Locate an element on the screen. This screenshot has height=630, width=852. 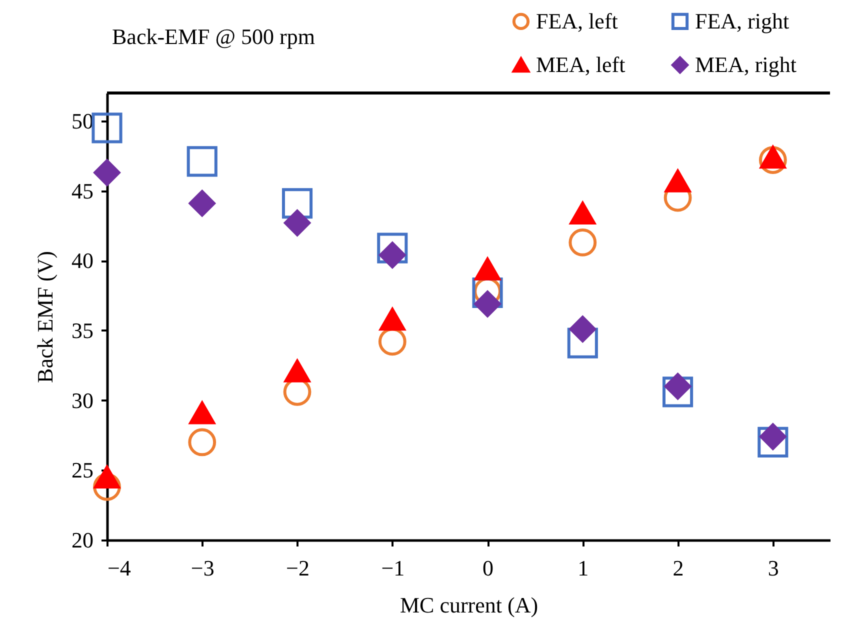
x-tick-label: 0 is located at coordinates (488, 568).